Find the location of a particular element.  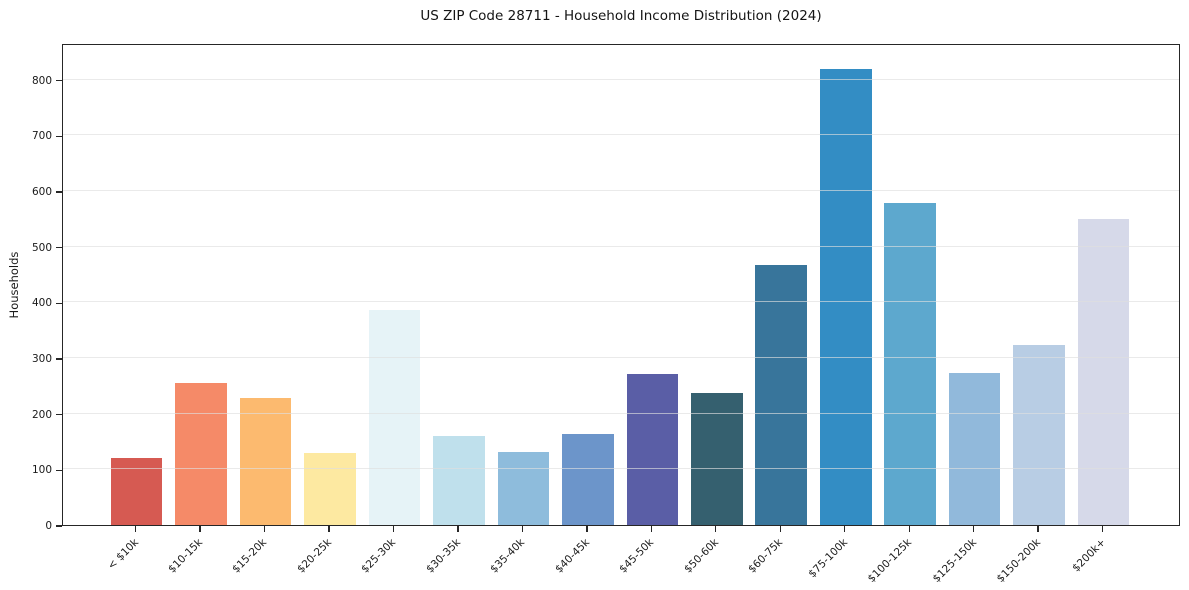

bar-$15-20k is located at coordinates (265, 461).